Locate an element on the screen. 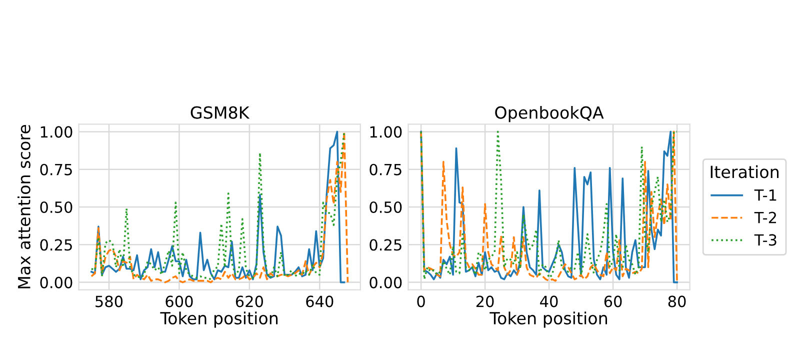 The width and height of the screenshot is (804, 343). x-tick-label: 0 is located at coordinates (421, 302).